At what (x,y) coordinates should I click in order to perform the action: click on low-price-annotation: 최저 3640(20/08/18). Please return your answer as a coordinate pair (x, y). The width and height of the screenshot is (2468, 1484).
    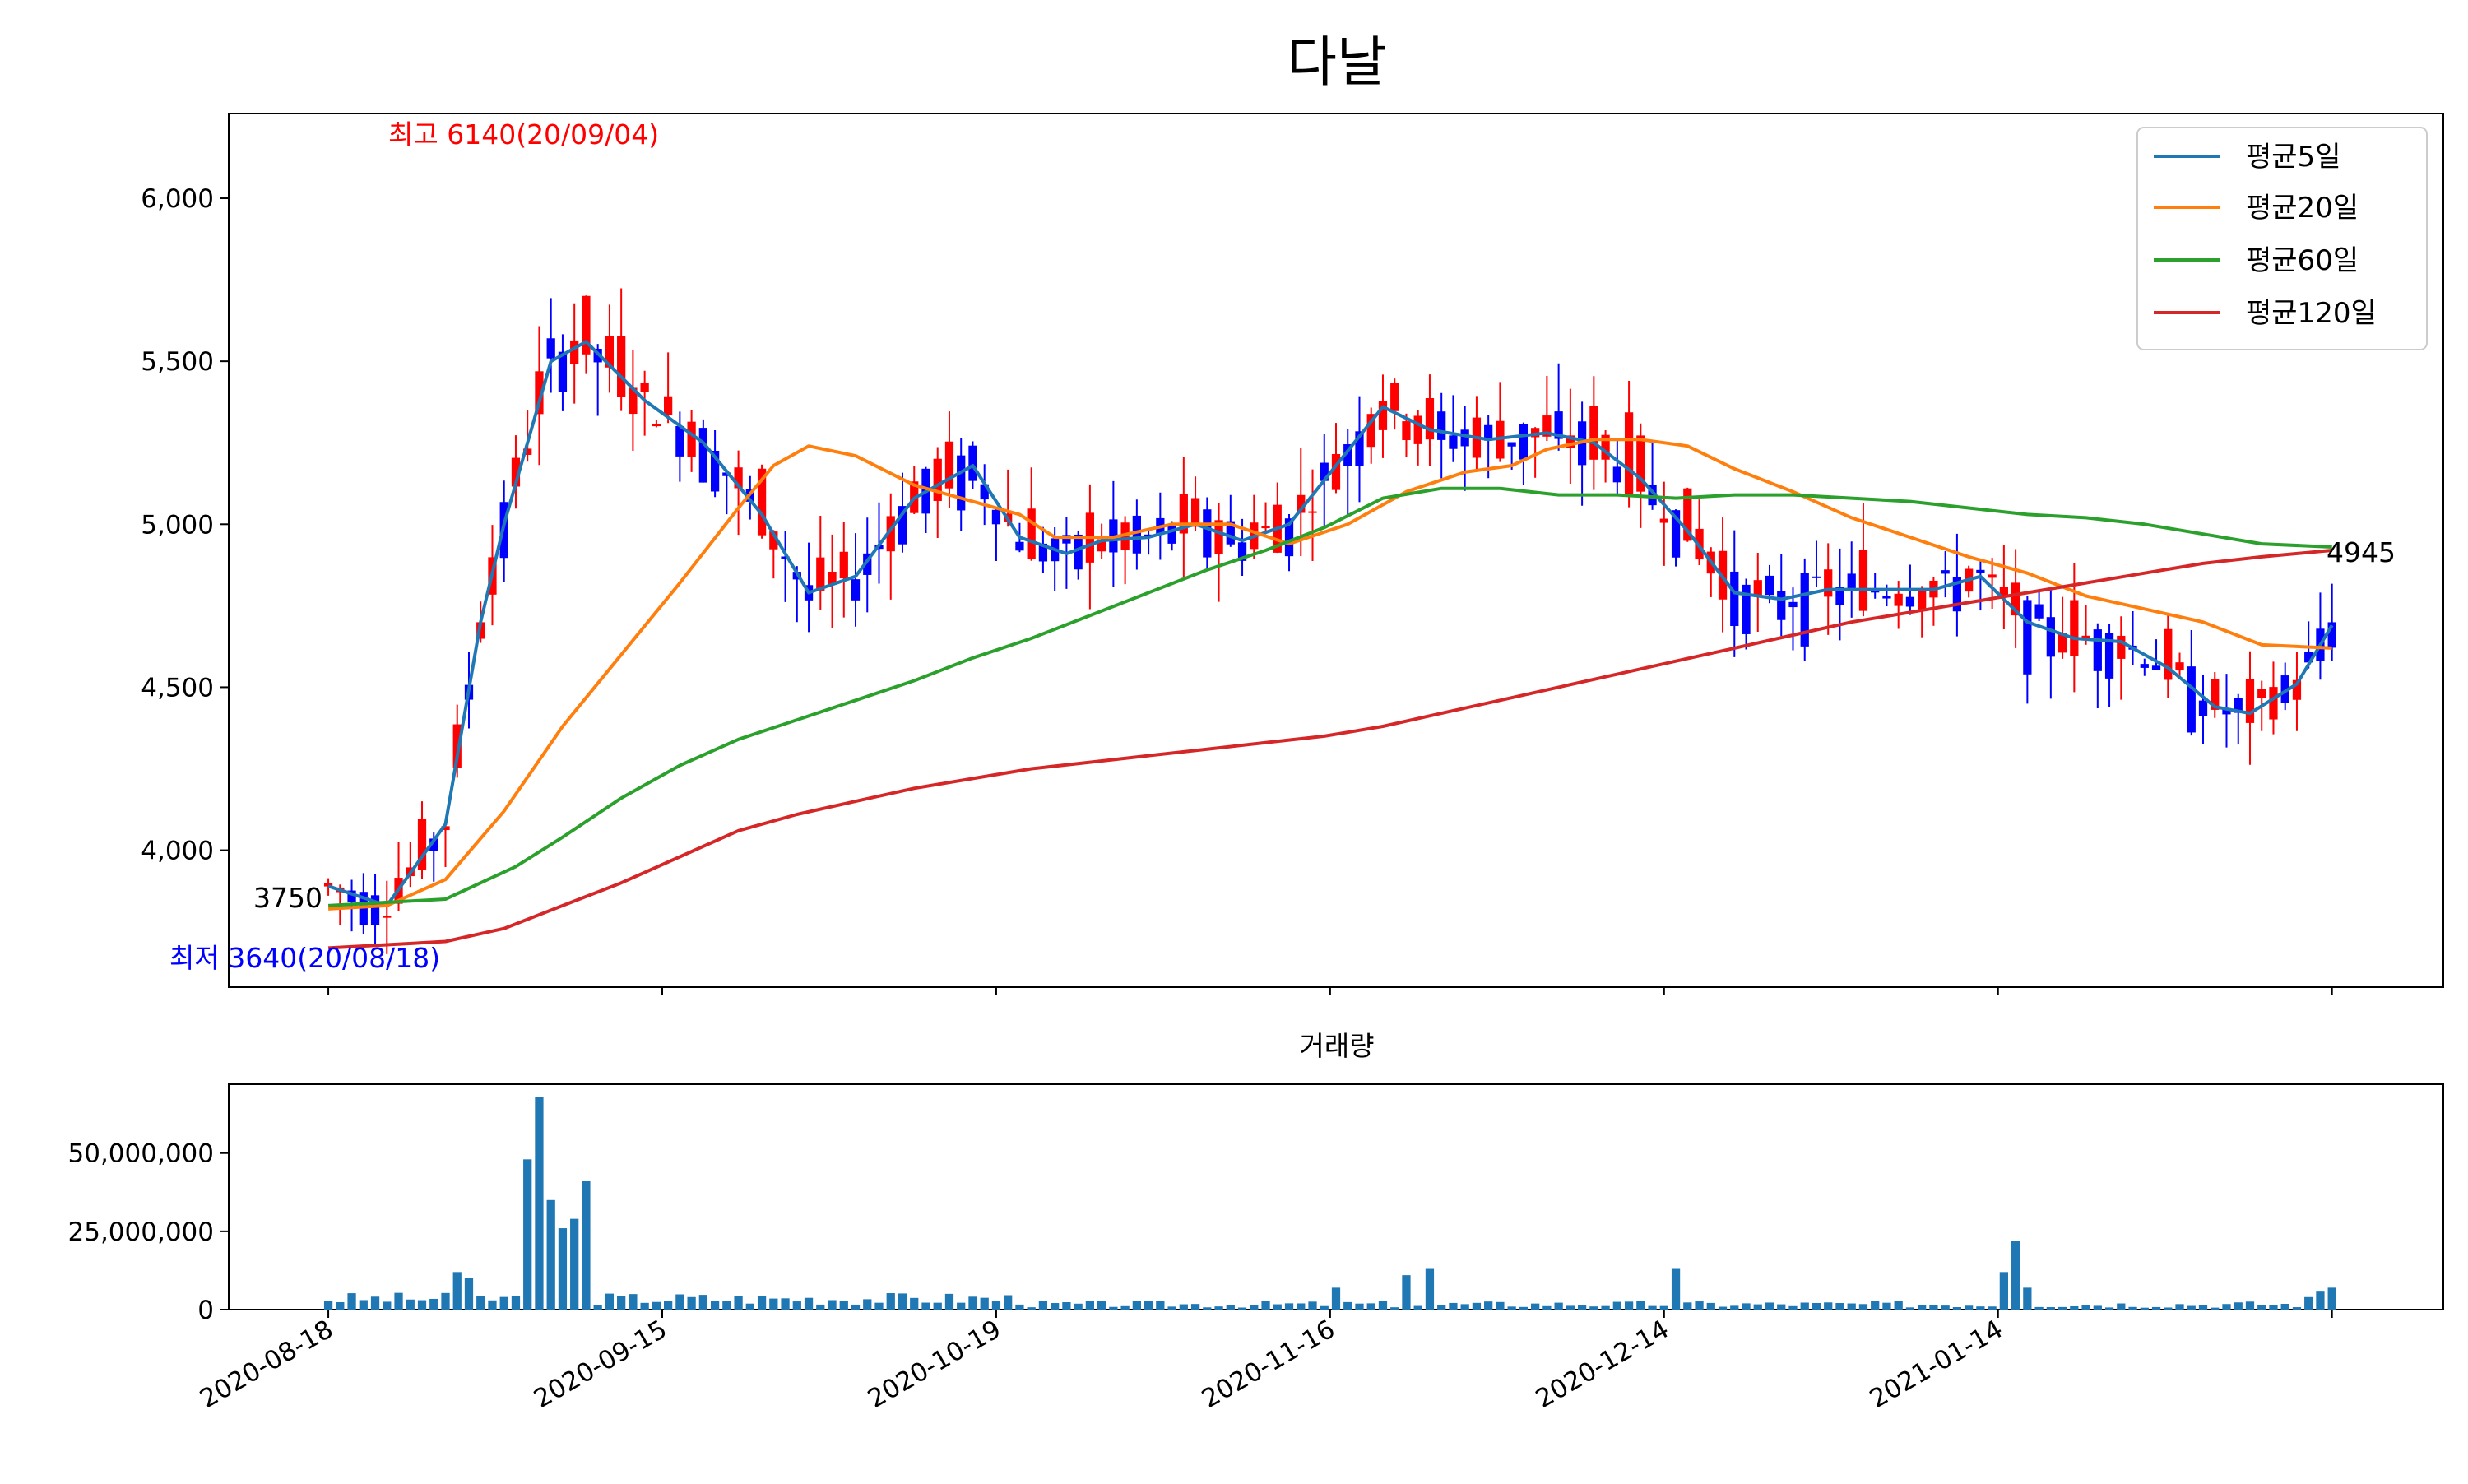
    Looking at the image, I should click on (304, 958).